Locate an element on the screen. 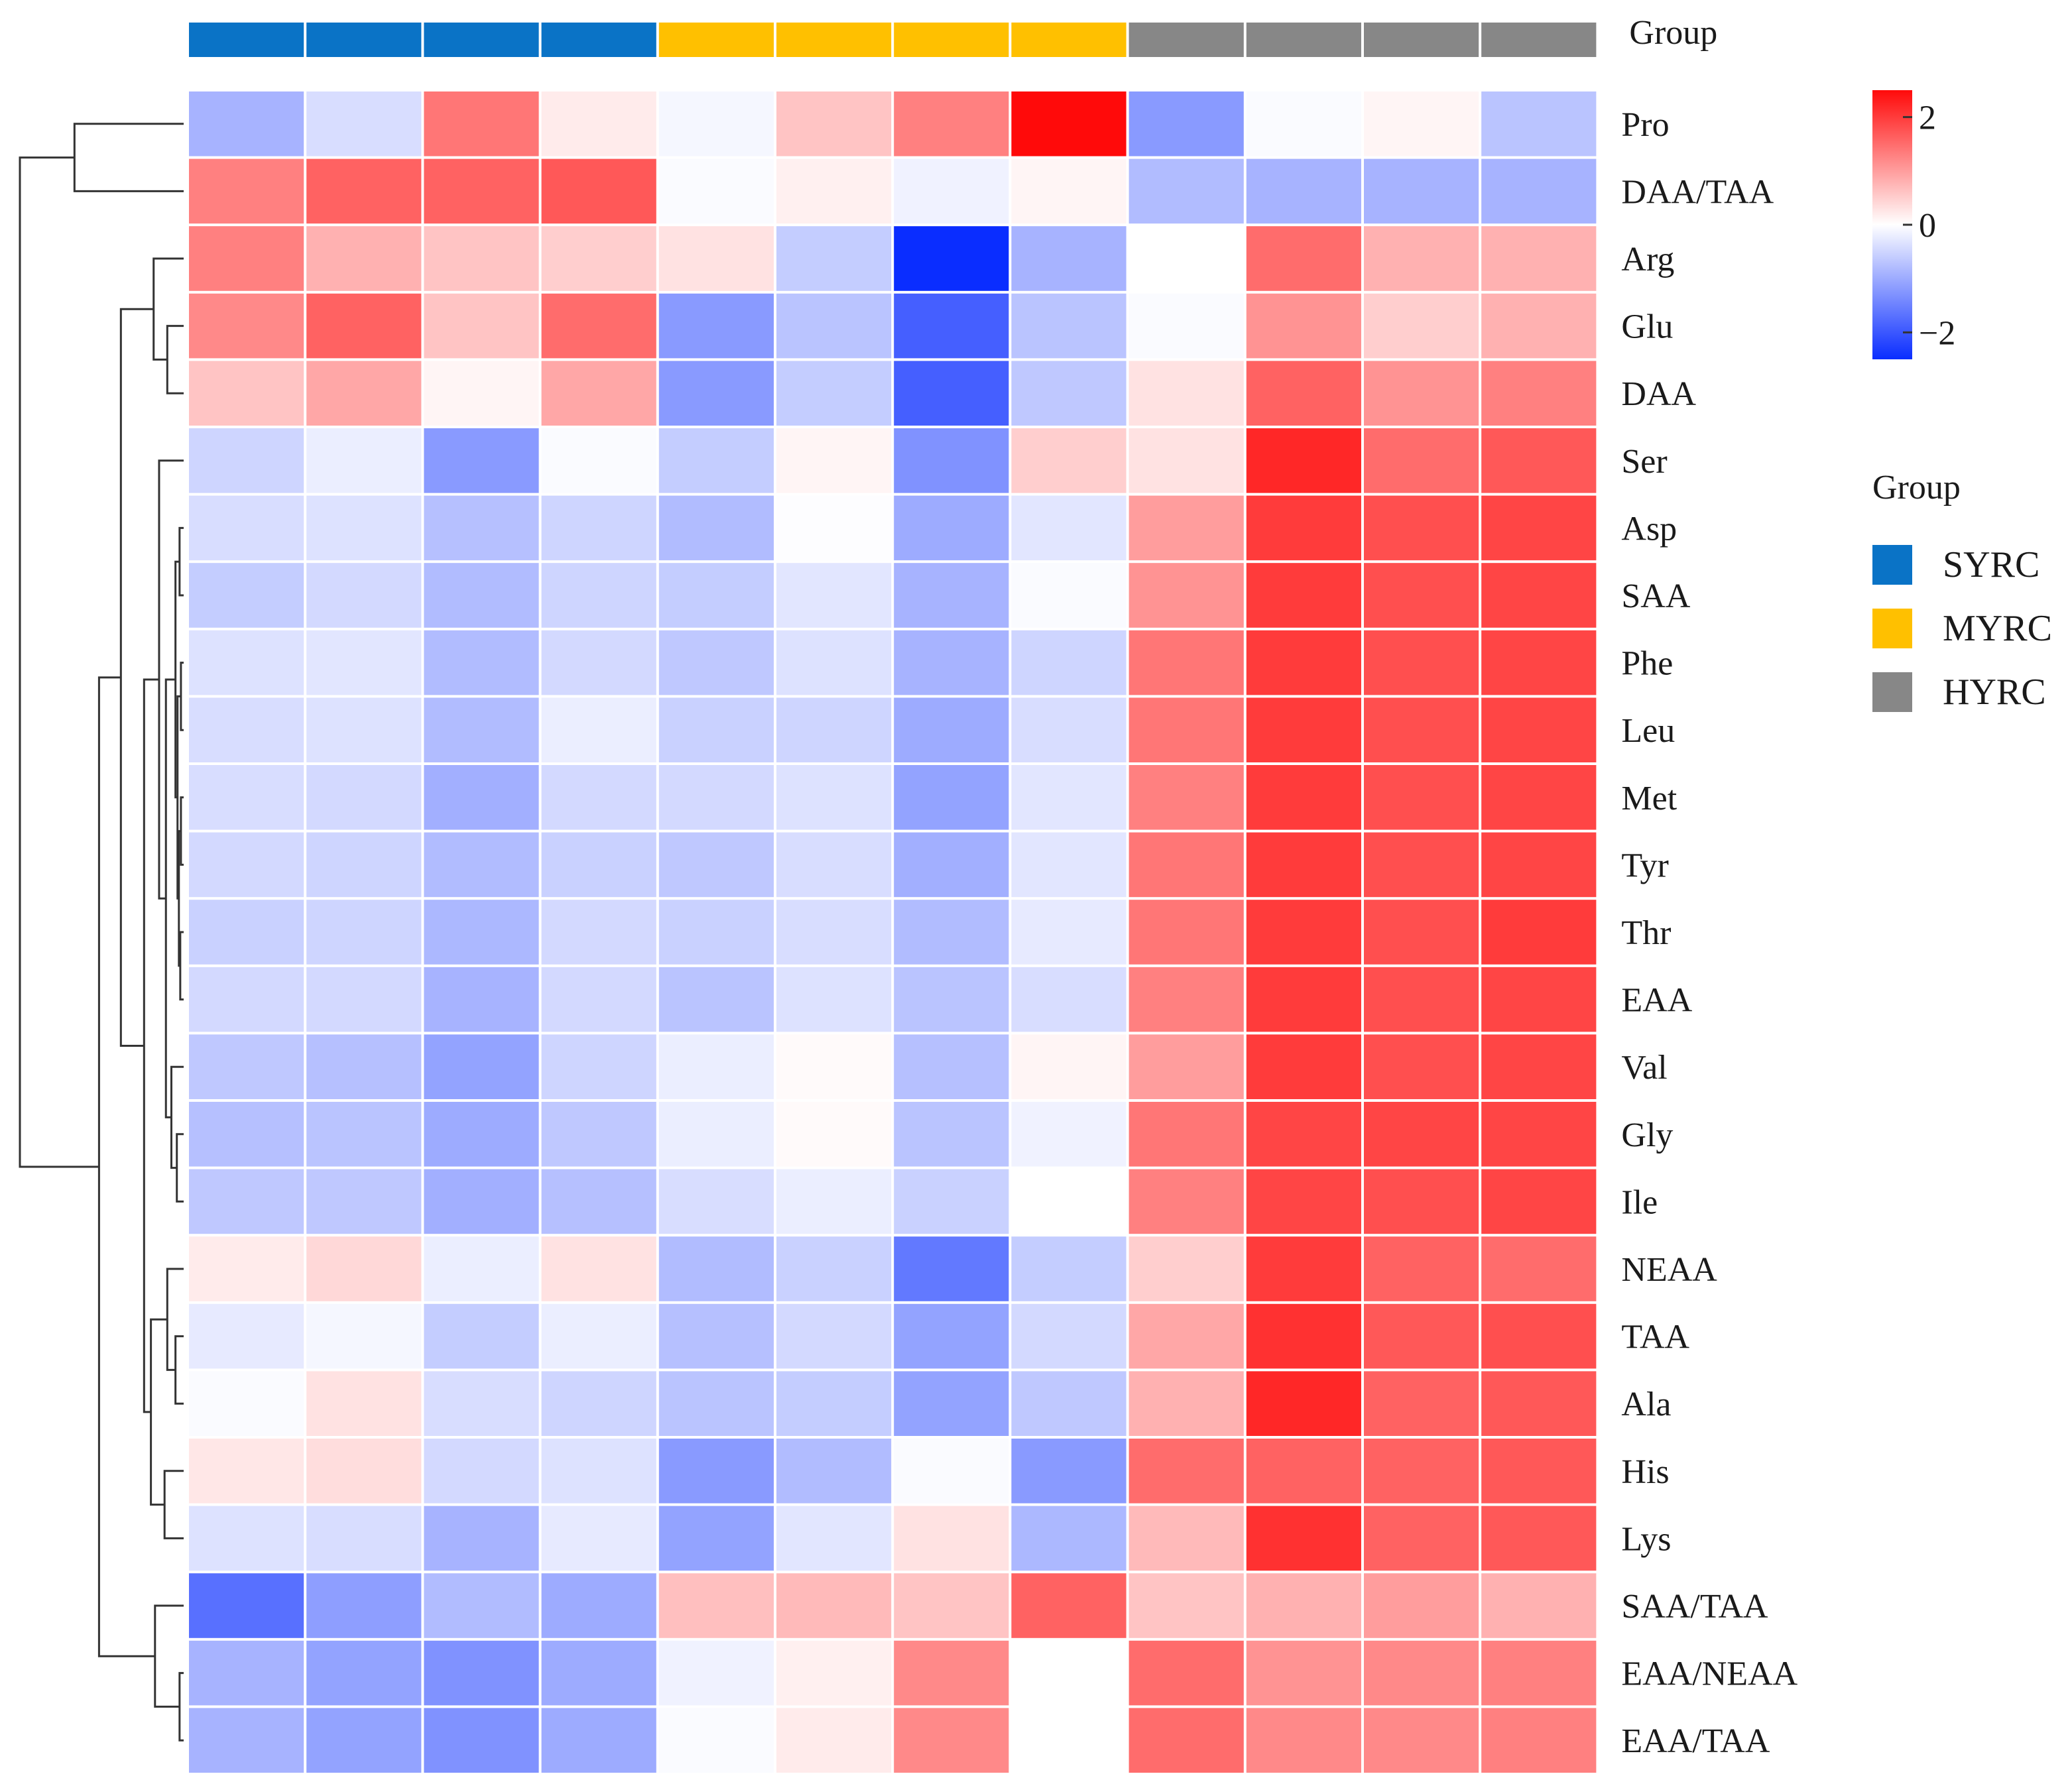  row-label: Phe is located at coordinates (1647, 664).